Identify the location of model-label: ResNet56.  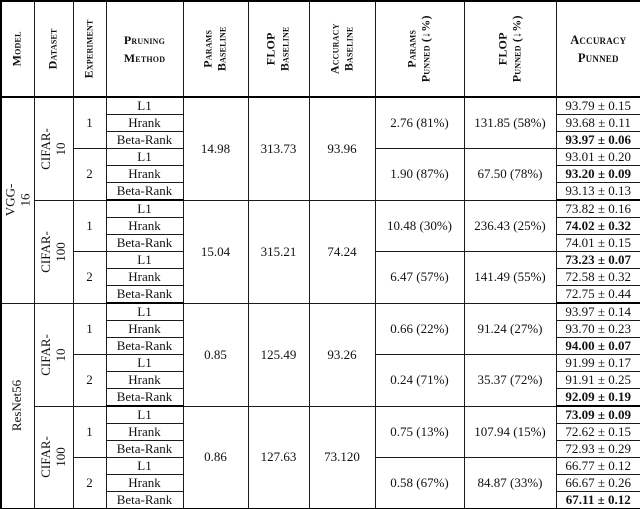
(17, 405).